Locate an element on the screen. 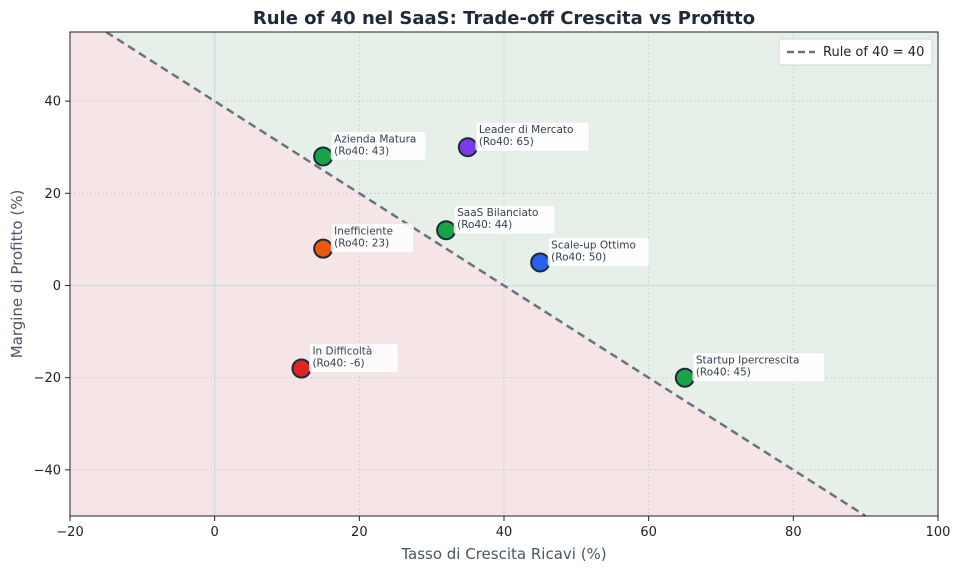  x-tick-label: −20 is located at coordinates (69, 532).